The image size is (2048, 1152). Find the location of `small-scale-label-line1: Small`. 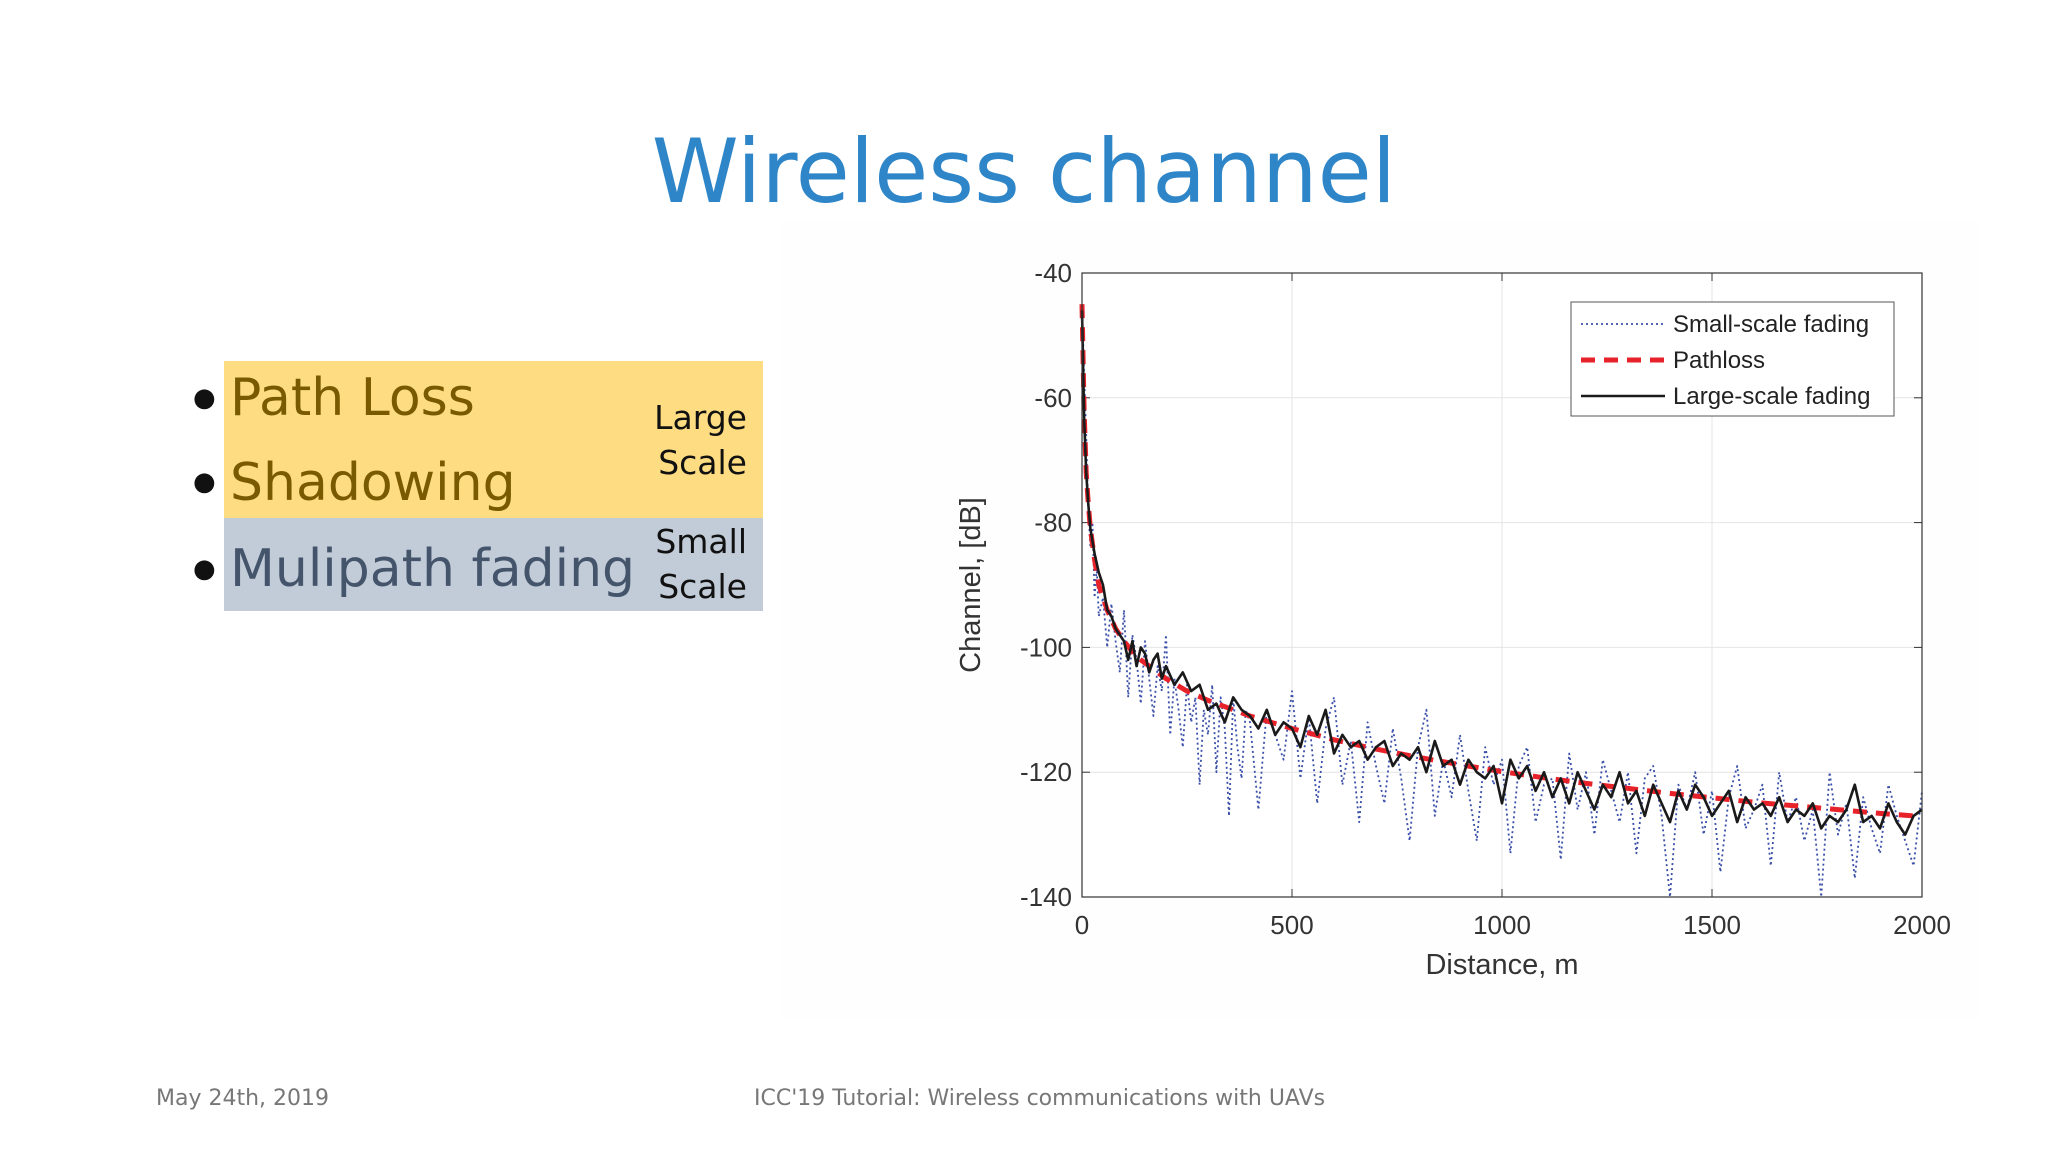

small-scale-label-line1: Small is located at coordinates (701, 541).